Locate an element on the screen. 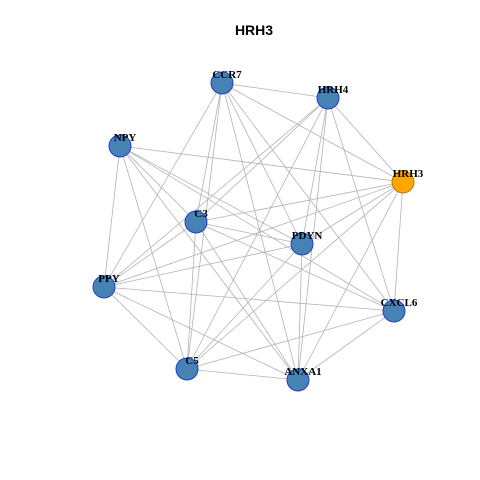 The height and width of the screenshot is (480, 480). node-label: ANXA1 is located at coordinates (302, 372).